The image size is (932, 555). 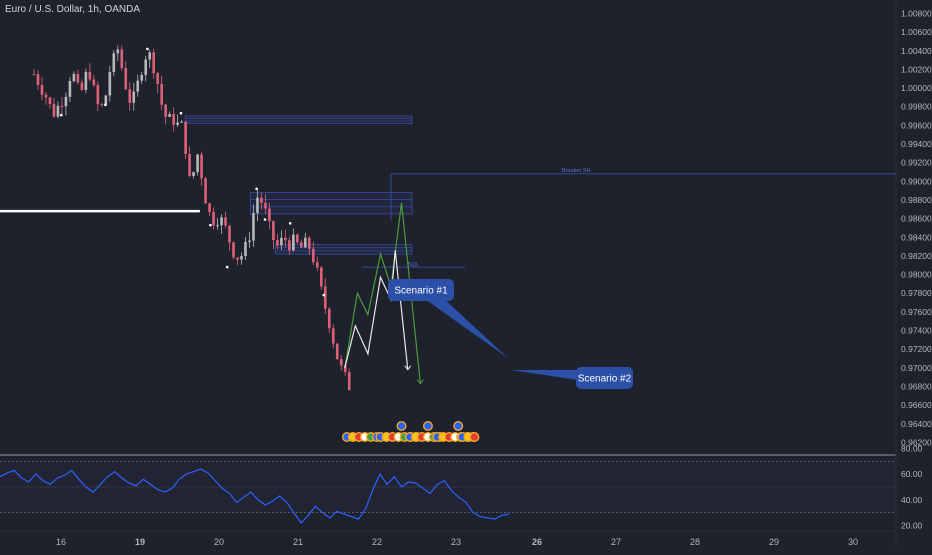 I want to click on price-tick-label: 0.98600, so click(x=916, y=219).